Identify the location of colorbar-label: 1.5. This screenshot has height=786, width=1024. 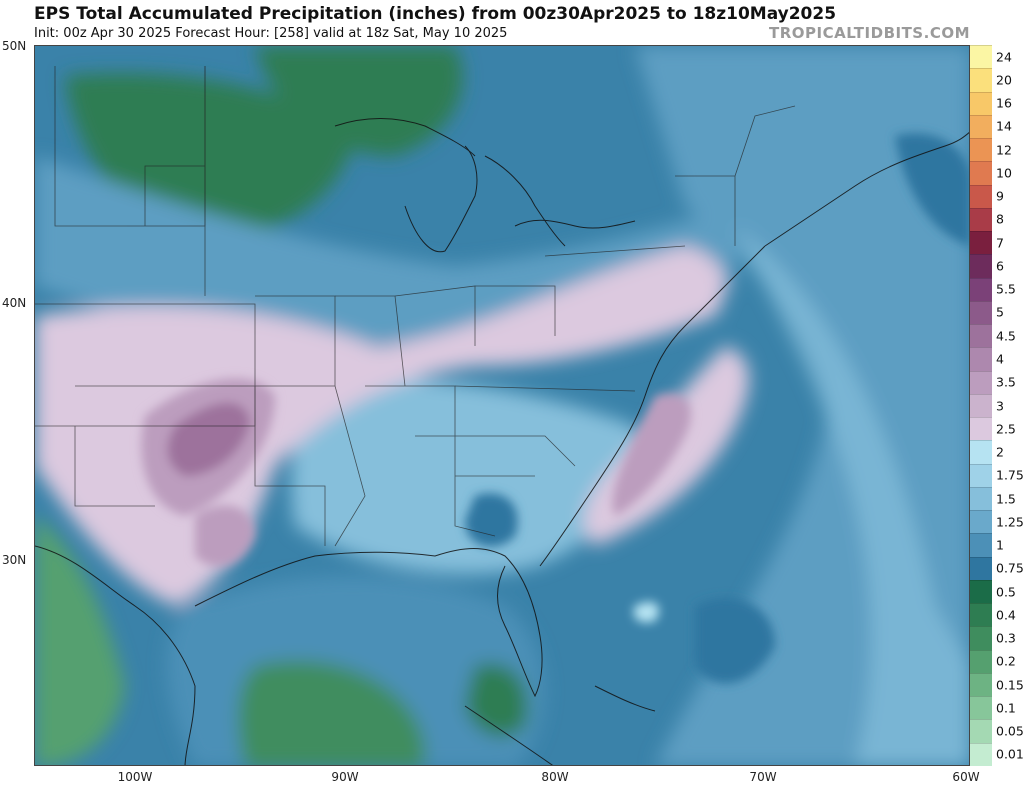
(1006, 499).